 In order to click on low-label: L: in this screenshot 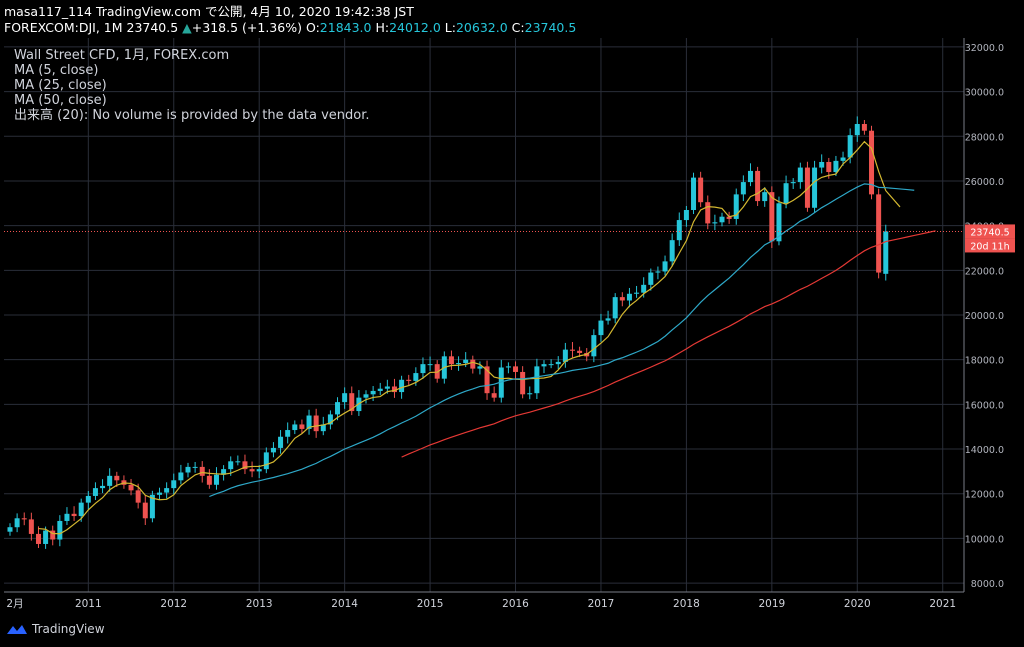, I will do `click(450, 27)`.